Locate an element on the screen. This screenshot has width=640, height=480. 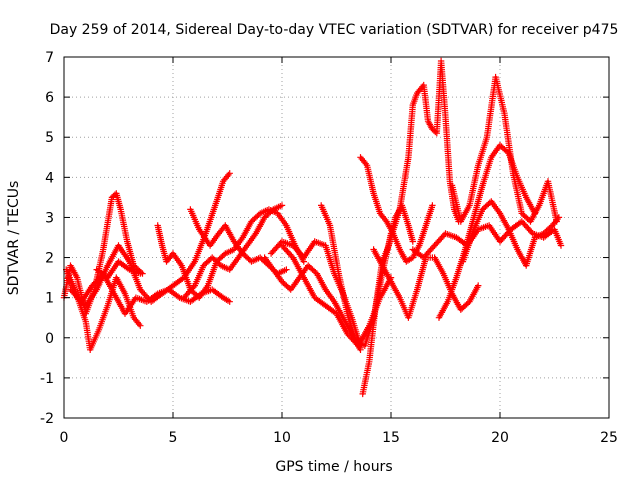
series-sat-g is located at coordinates (233, 251).